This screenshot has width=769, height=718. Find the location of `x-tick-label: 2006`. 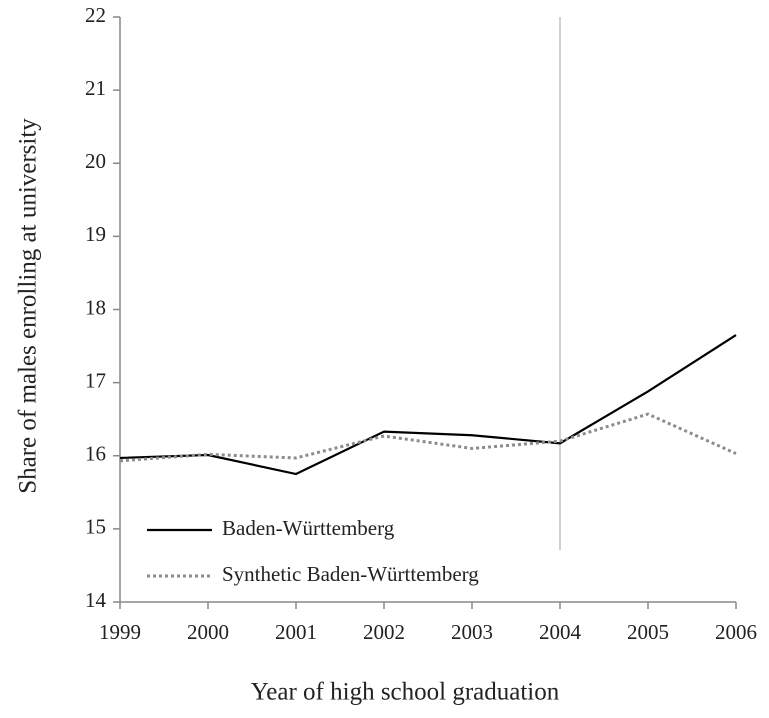

x-tick-label: 2006 is located at coordinates (736, 632).